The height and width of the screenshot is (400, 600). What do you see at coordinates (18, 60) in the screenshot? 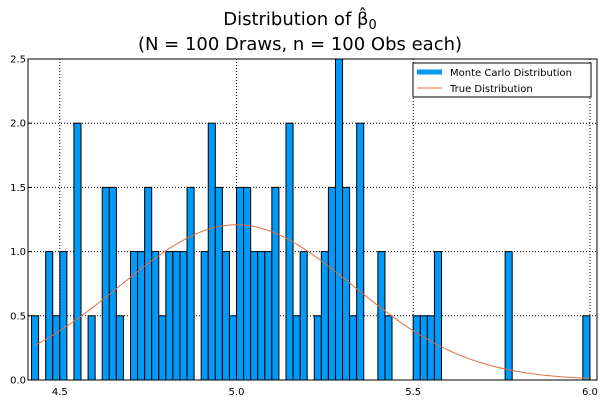
I see `y-tick-label: 2.5` at bounding box center [18, 60].